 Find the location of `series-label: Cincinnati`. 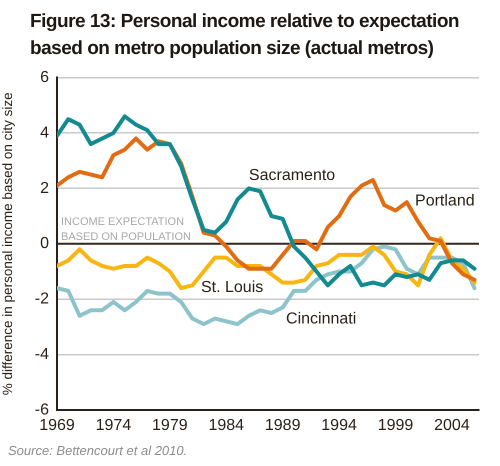

series-label: Cincinnati is located at coordinates (321, 319).